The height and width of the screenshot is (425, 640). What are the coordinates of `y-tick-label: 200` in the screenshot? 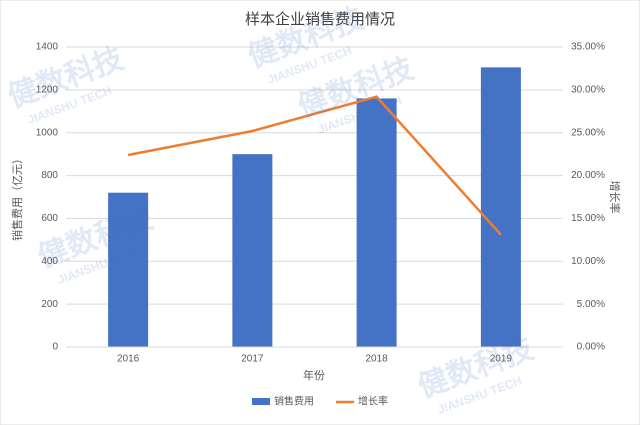 It's located at (49, 304).